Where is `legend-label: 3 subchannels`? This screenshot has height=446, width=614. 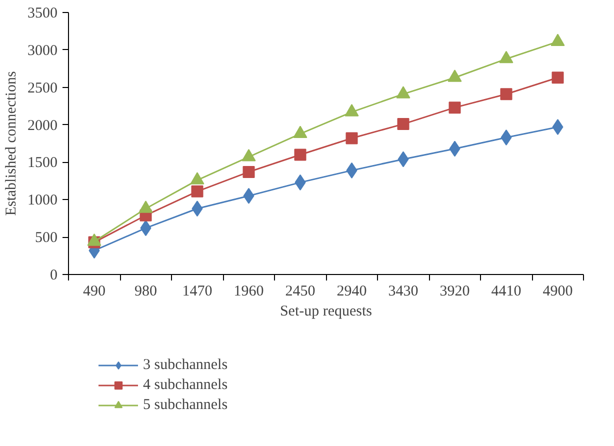
legend-label: 3 subchannels is located at coordinates (185, 365).